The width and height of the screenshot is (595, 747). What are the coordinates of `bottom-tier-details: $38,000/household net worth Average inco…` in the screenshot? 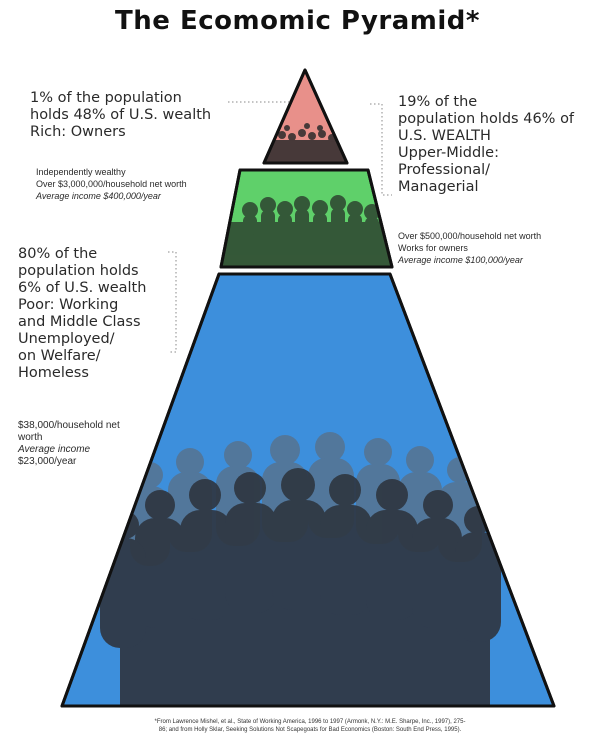 It's located at (69, 444).